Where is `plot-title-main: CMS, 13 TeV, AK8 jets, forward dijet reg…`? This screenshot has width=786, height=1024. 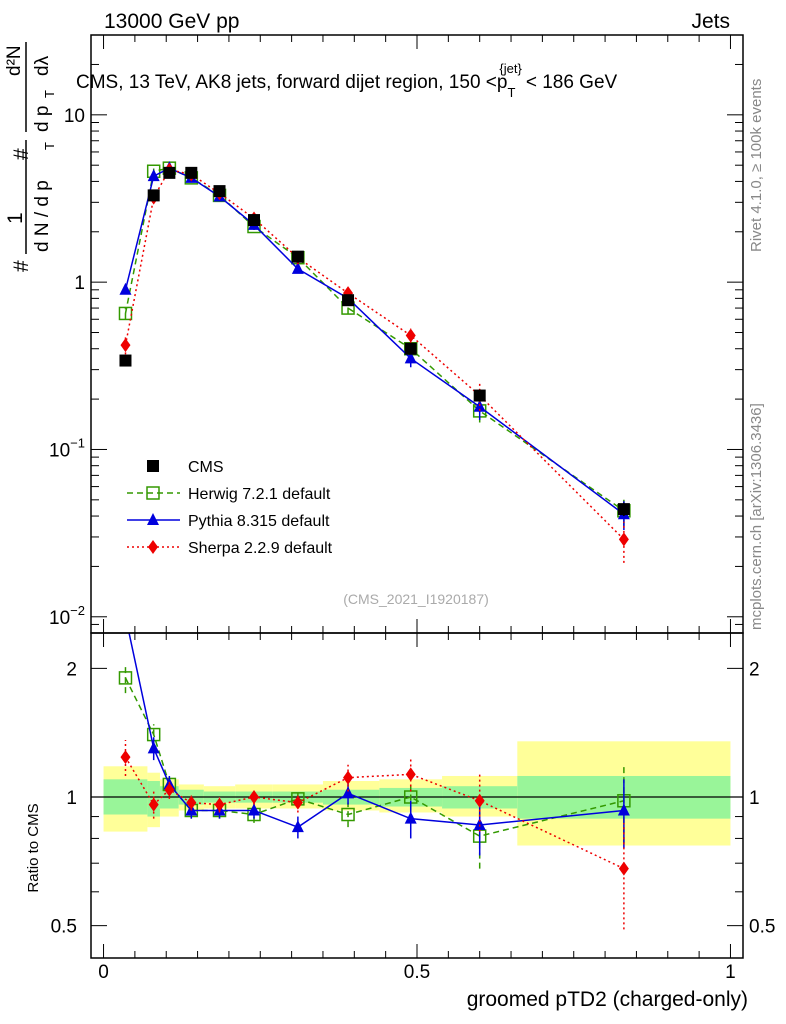 plot-title-main: CMS, 13 TeV, AK8 jets, forward dijet reg… is located at coordinates (291, 82).